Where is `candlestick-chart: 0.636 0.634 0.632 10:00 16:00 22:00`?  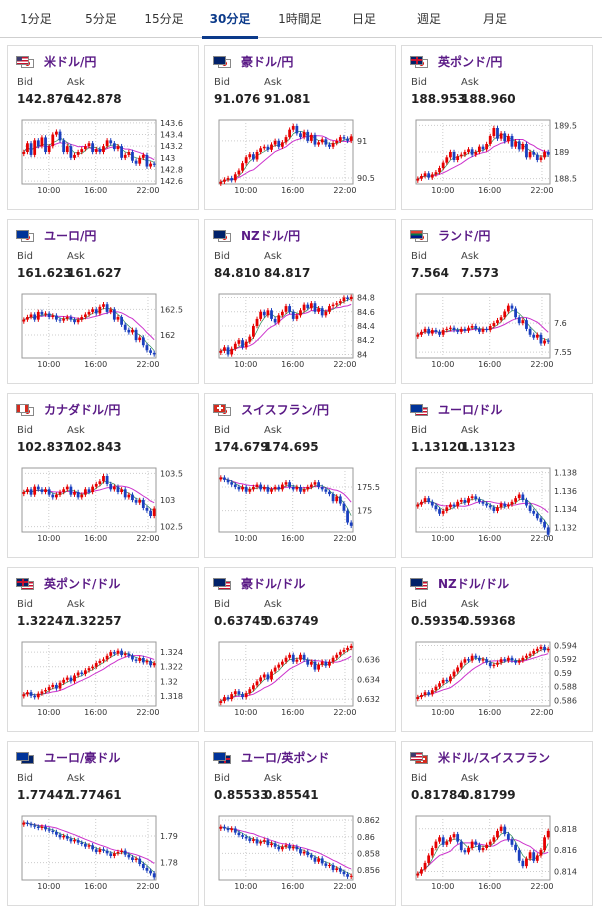 candlestick-chart: 0.636 0.634 0.632 10:00 16:00 22:00 is located at coordinates (300, 680).